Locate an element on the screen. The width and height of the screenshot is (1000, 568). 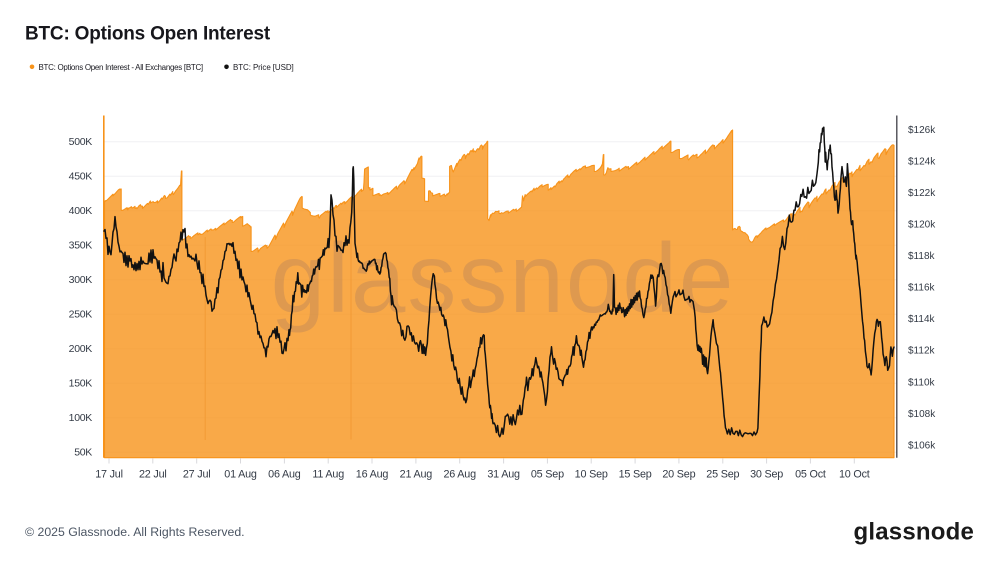
svg-text: 21 Aug is located at coordinates (416, 475).